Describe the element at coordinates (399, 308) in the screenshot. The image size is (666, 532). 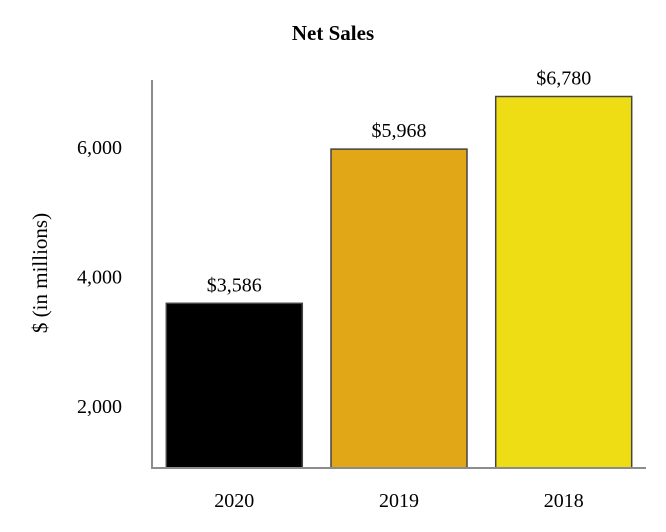
I see `bar-2019` at that location.